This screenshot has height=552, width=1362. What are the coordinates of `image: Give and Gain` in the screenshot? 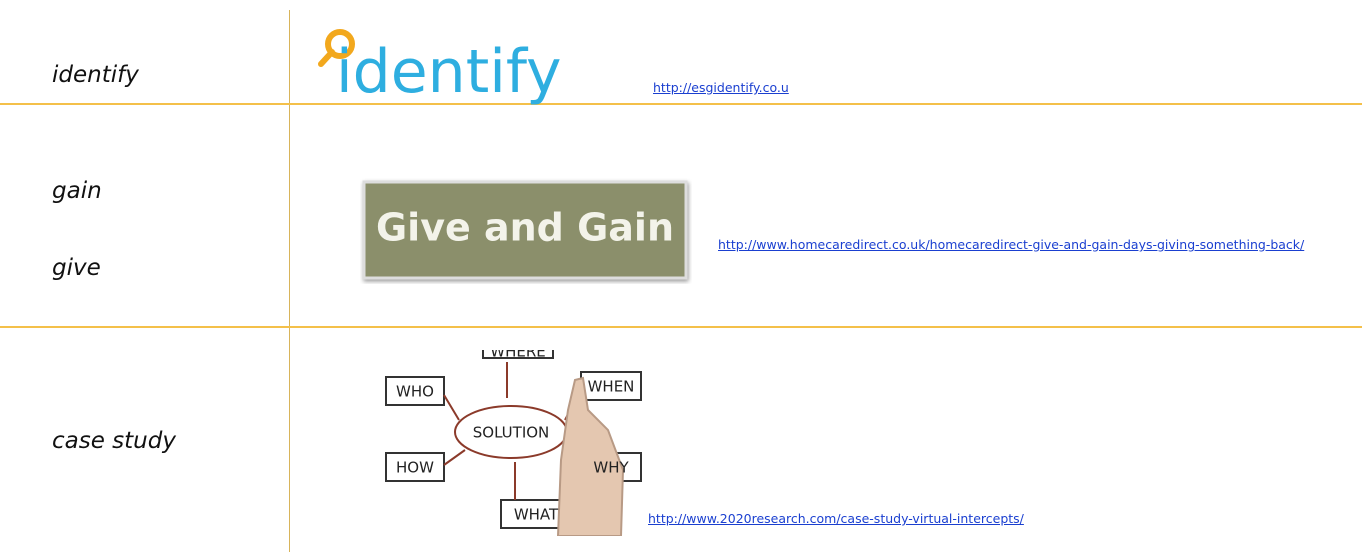 It's located at (525, 230).